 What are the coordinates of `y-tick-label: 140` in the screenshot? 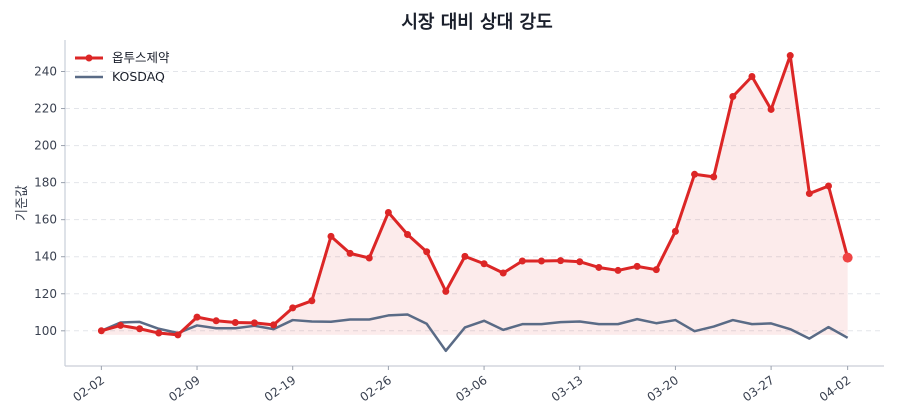 It's located at (45, 257).